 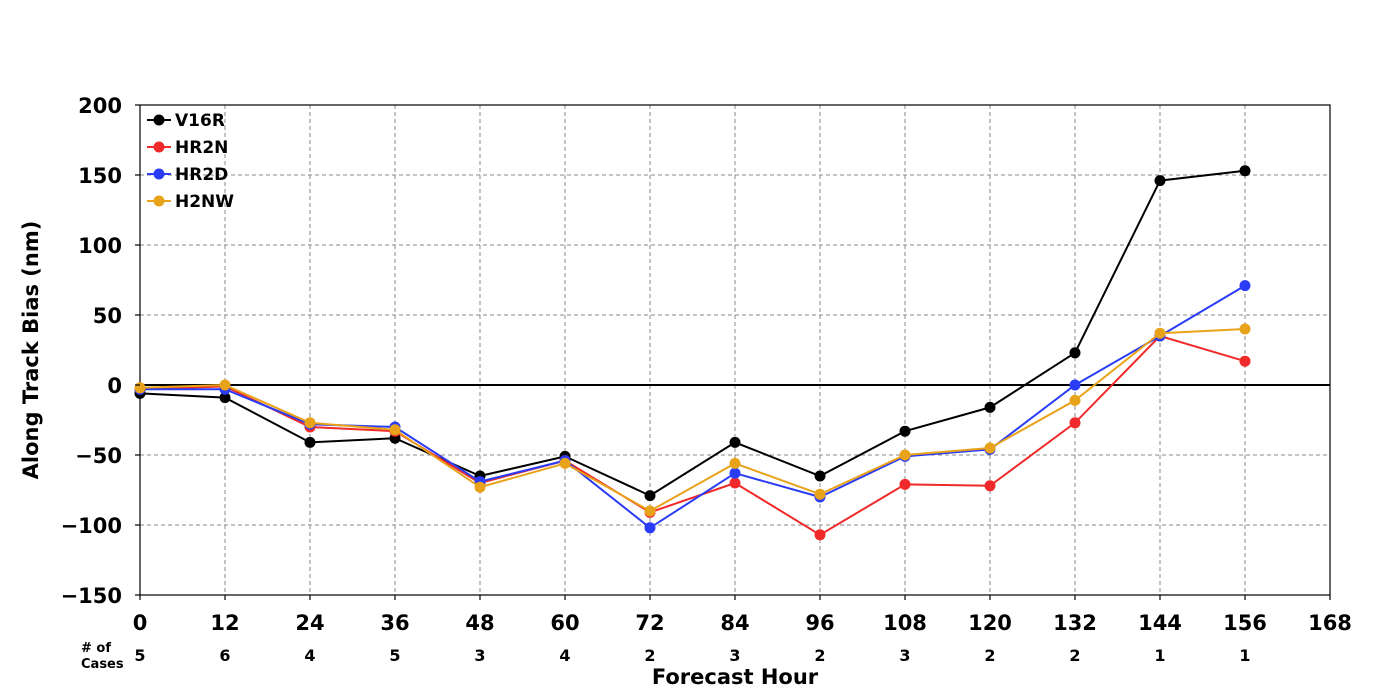 I want to click on legend: V16R HR2N HR2D H2NW, so click(x=190, y=161).